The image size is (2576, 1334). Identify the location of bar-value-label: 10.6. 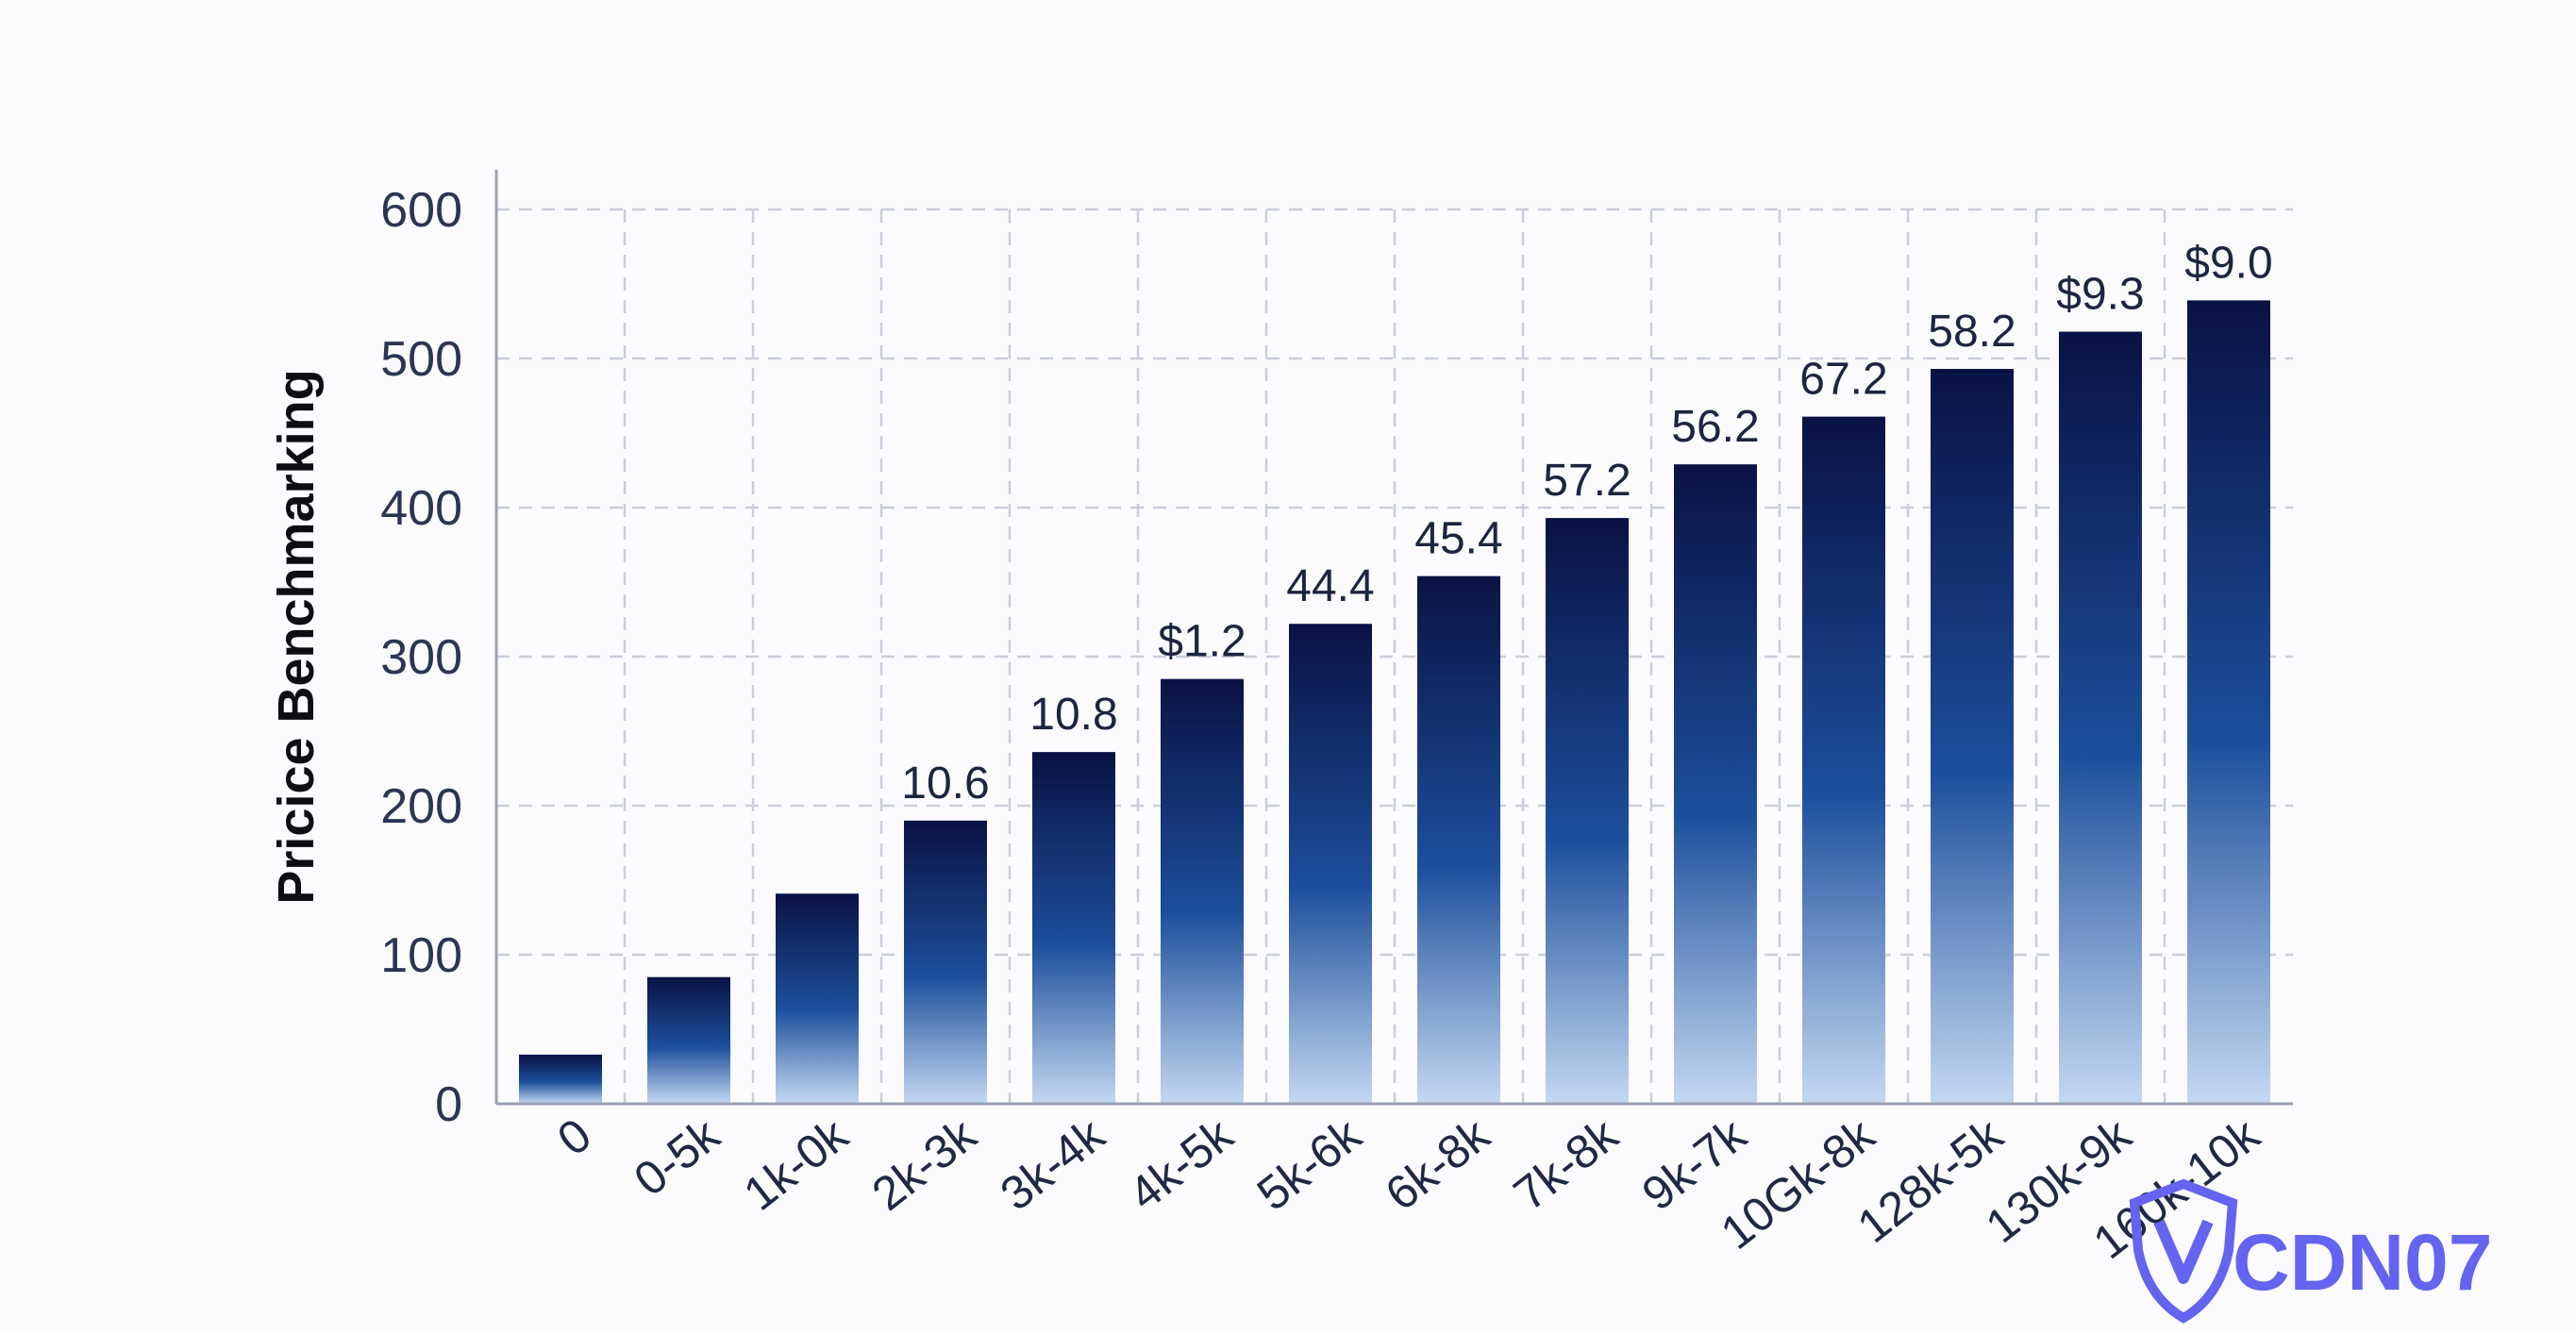
(945, 784).